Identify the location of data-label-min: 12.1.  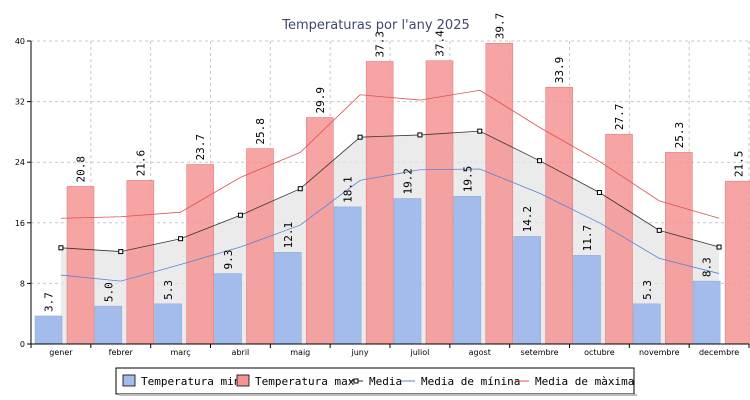
(288, 235).